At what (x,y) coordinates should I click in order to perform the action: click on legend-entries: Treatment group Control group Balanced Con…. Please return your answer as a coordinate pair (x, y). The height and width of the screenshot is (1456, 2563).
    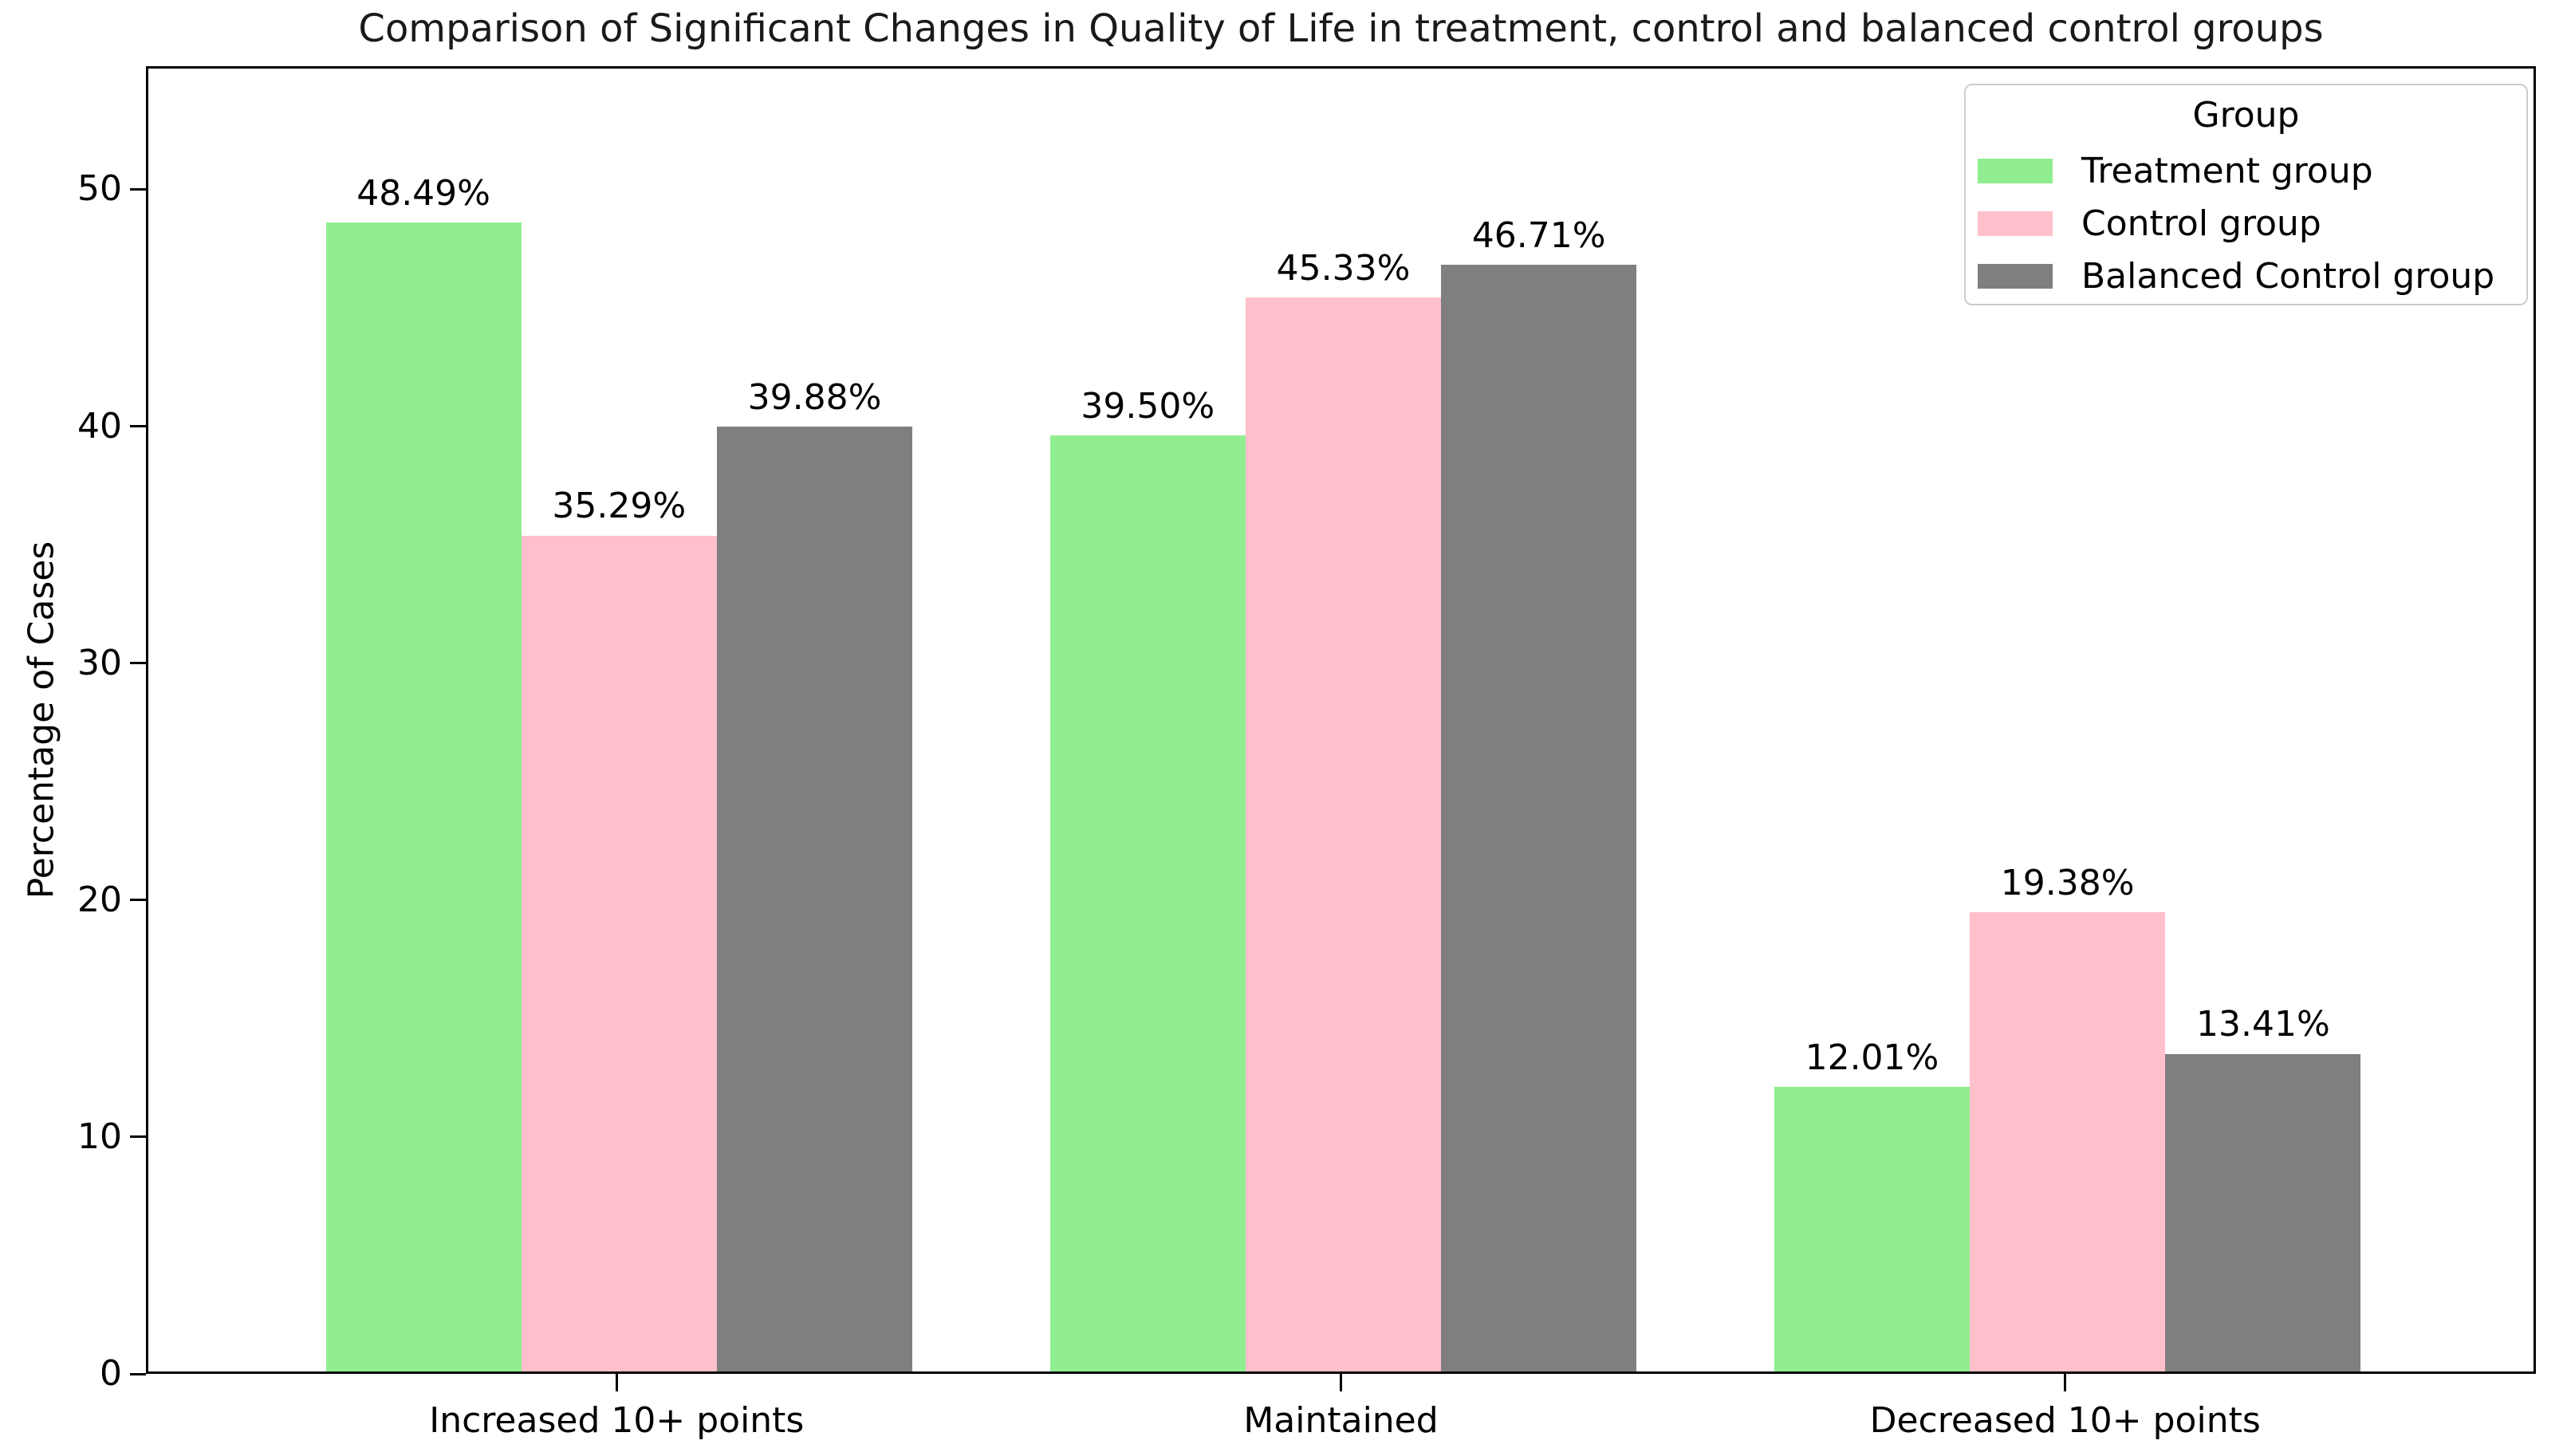
    Looking at the image, I should click on (2252, 224).